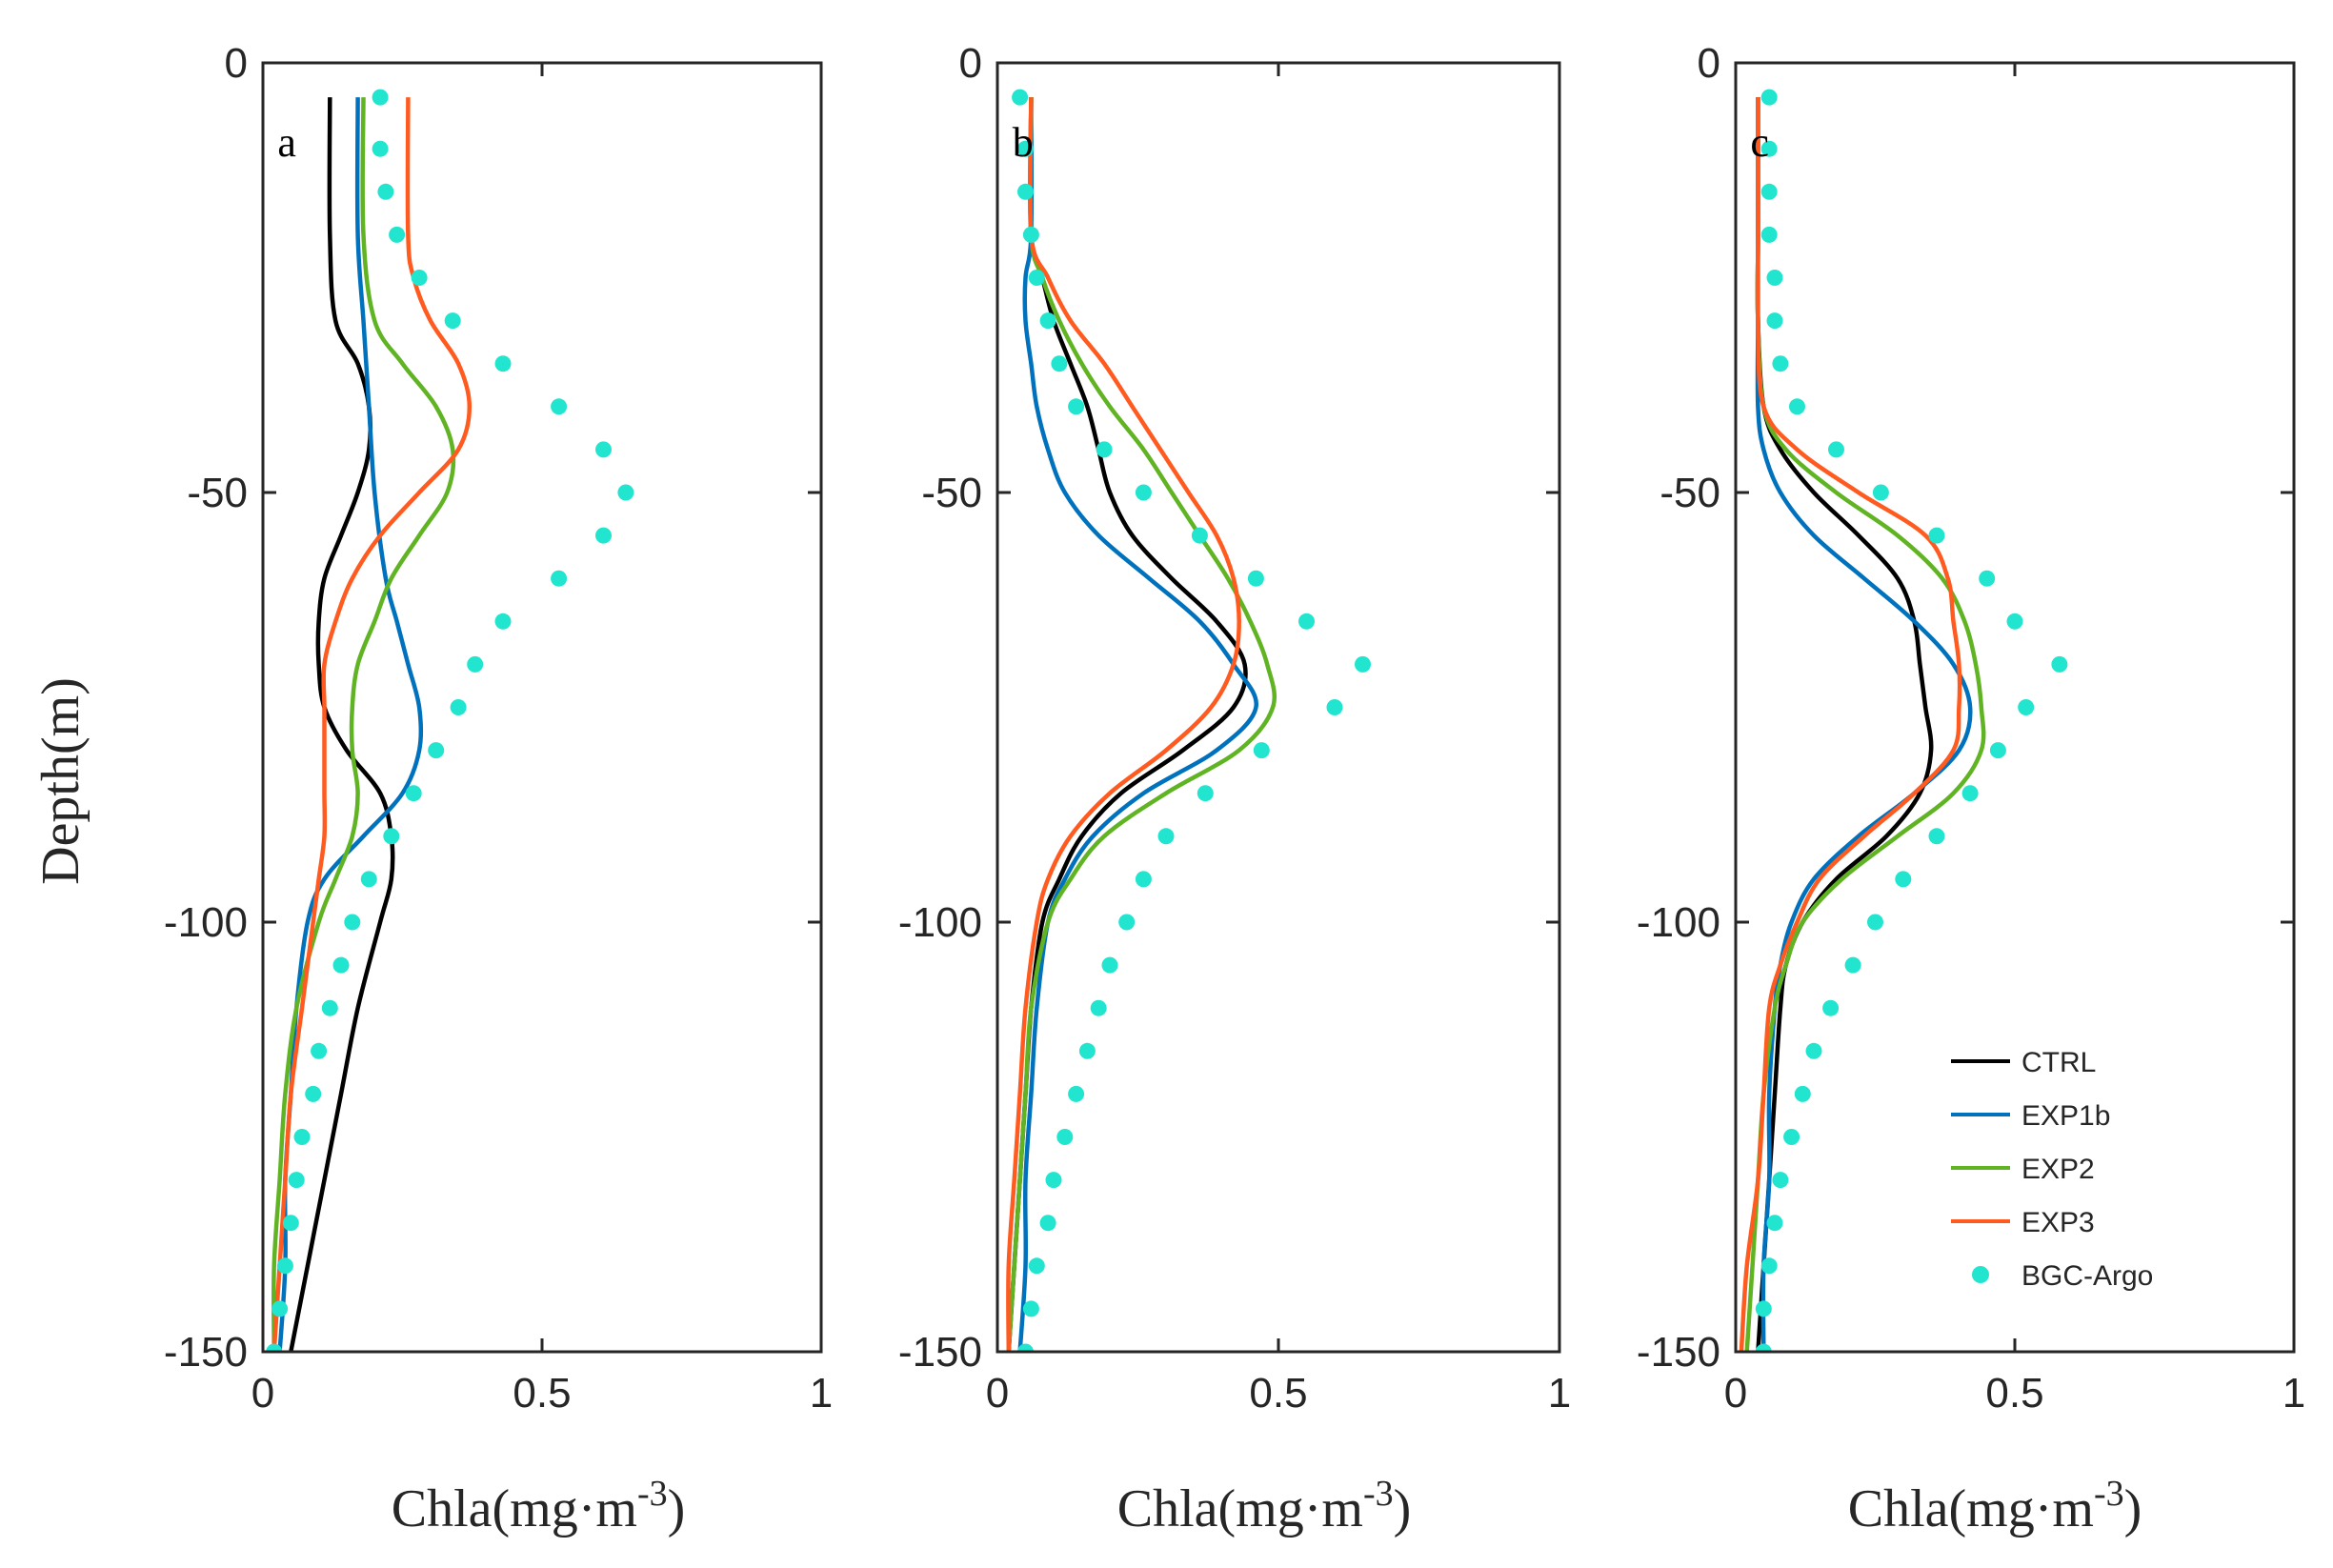 Image resolution: width=2333 pixels, height=1568 pixels. I want to click on x-tick-label: 0, so click(1735, 1393).